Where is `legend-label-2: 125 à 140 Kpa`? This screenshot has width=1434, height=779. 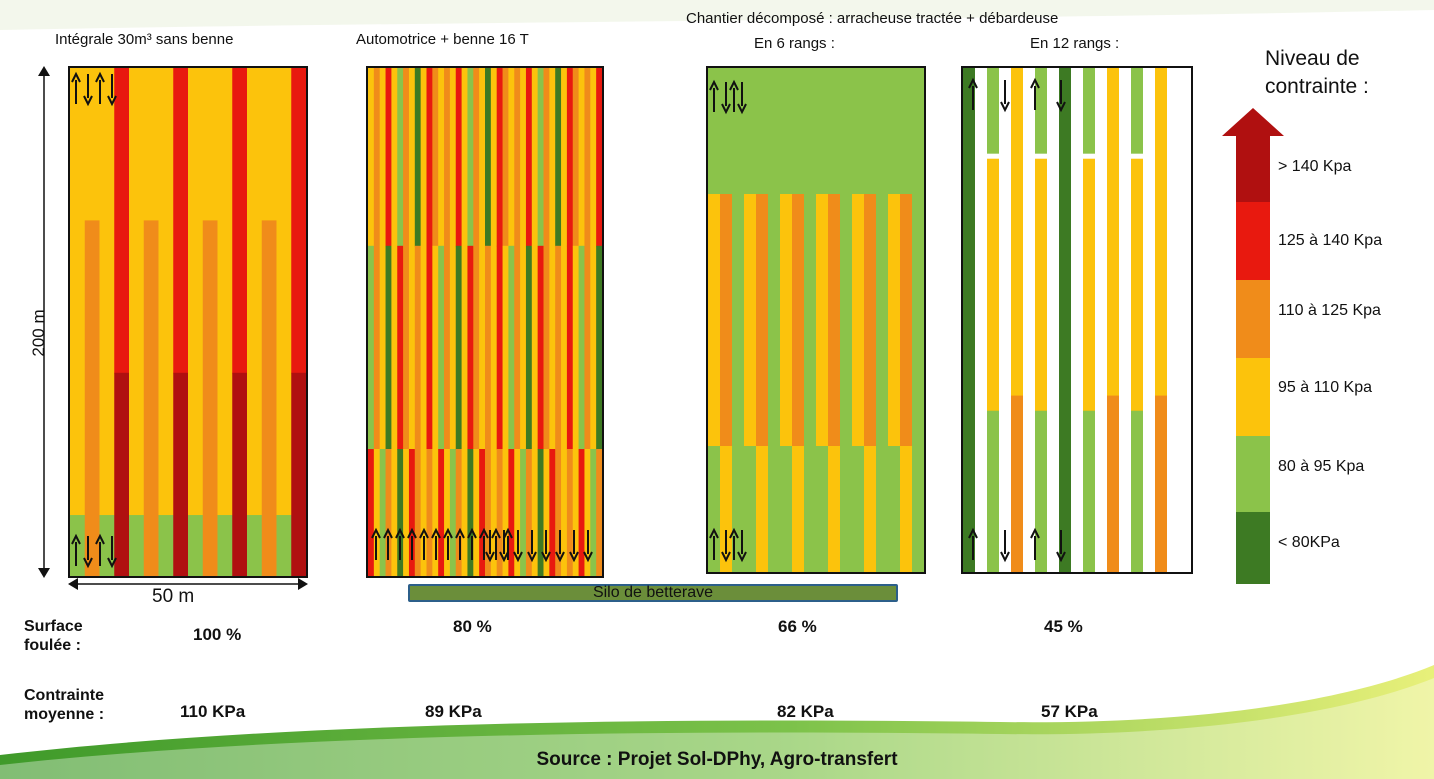
legend-label-2: 125 à 140 Kpa is located at coordinates (1330, 240).